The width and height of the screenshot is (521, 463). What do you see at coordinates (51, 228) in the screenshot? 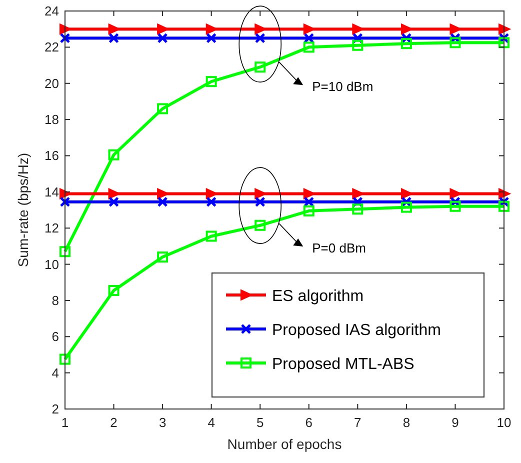
I see `y-tick-label: 12` at bounding box center [51, 228].